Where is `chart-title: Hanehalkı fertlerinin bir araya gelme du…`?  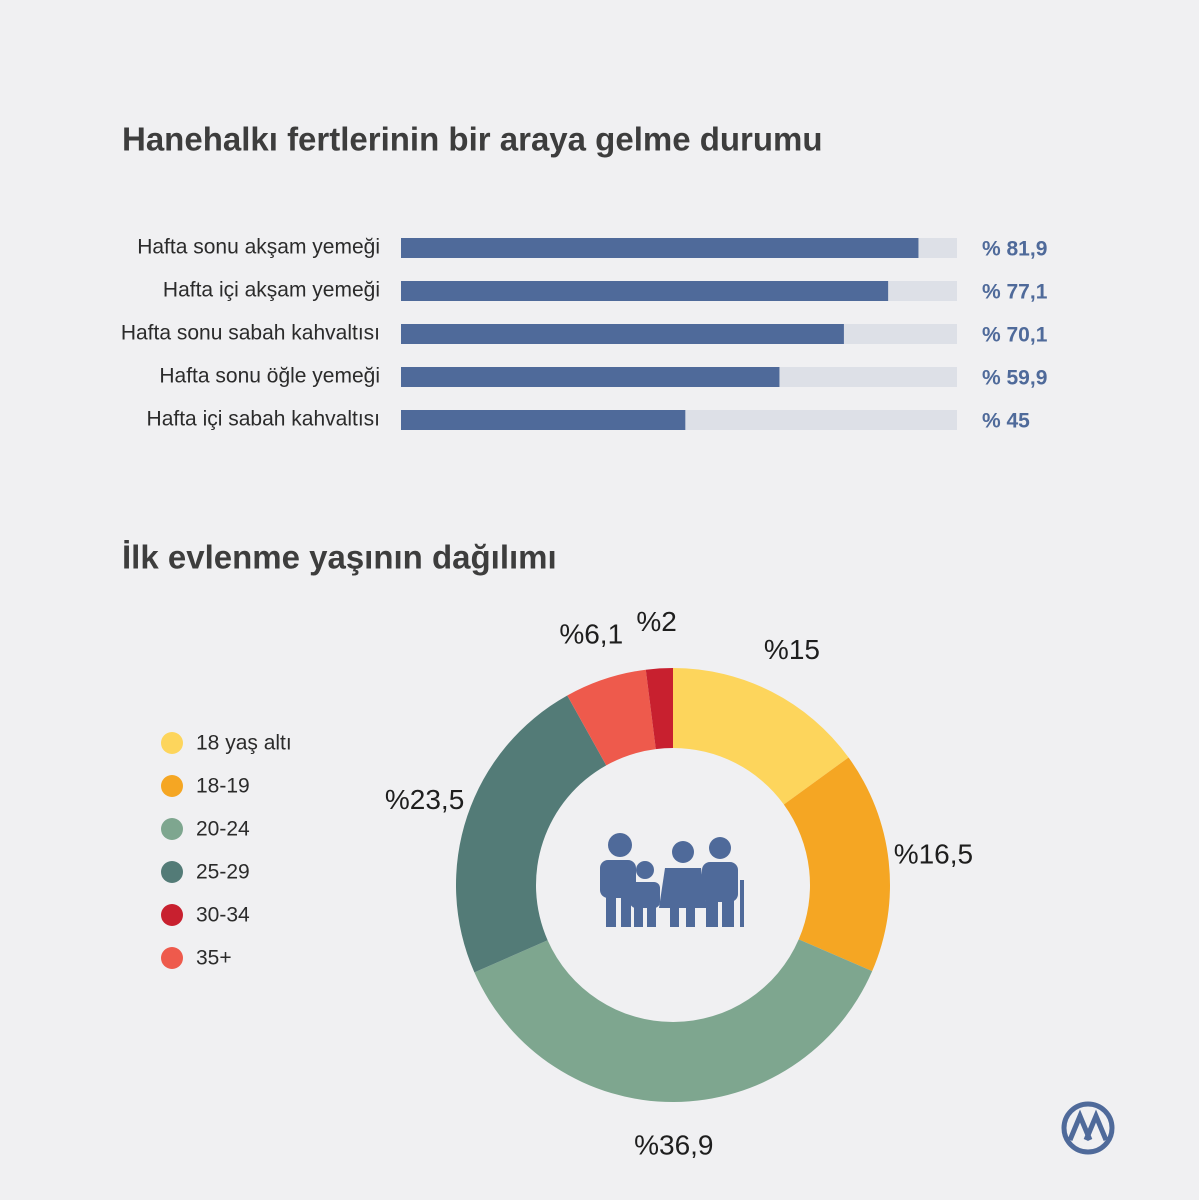 chart-title: Hanehalkı fertlerinin bir araya gelme du… is located at coordinates (472, 139).